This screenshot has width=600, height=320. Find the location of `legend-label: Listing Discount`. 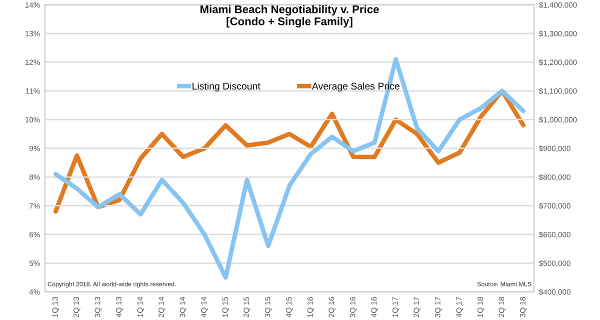

legend-label: Listing Discount is located at coordinates (226, 87).